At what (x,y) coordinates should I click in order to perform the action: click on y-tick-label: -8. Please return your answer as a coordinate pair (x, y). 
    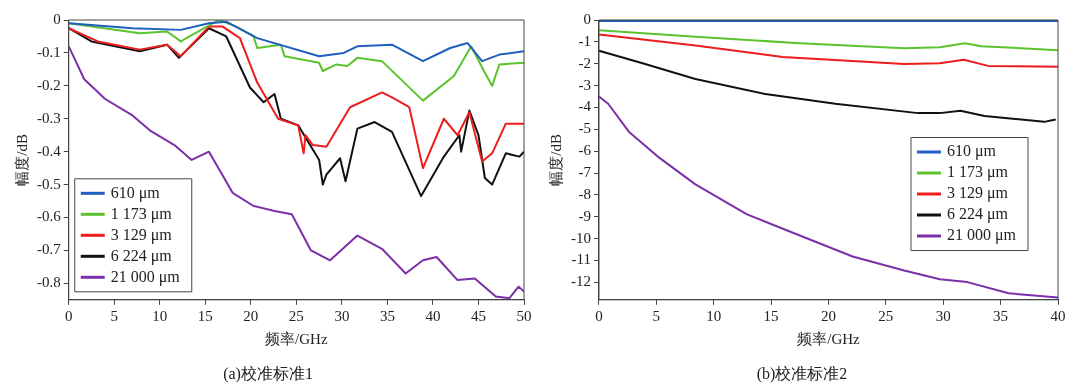
    Looking at the image, I should click on (584, 193).